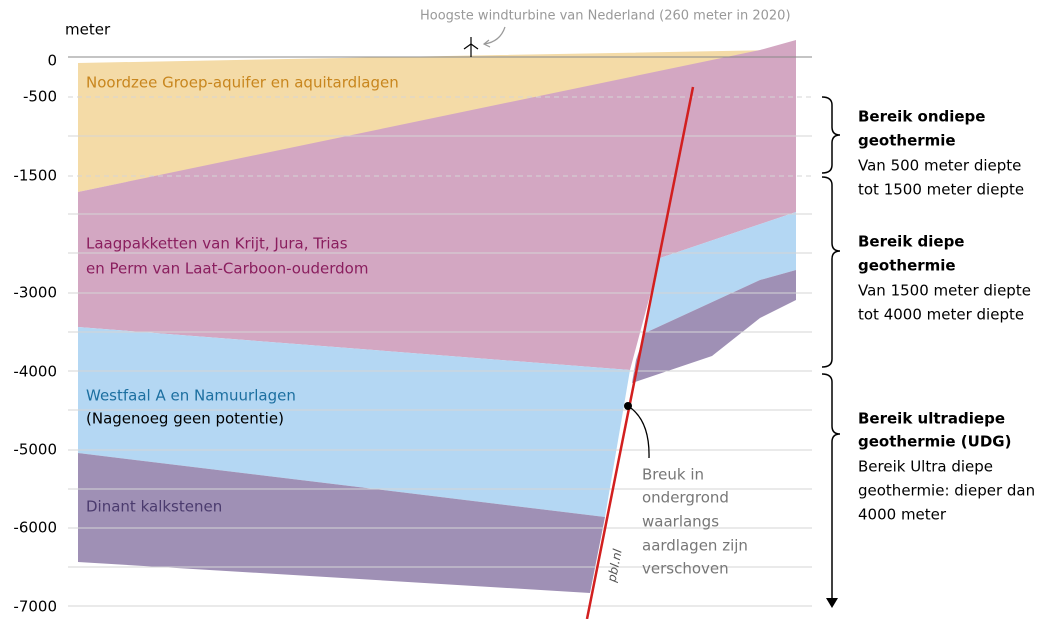  What do you see at coordinates (931, 419) in the screenshot?
I see `zone-title: Bereik ultradiepe` at bounding box center [931, 419].